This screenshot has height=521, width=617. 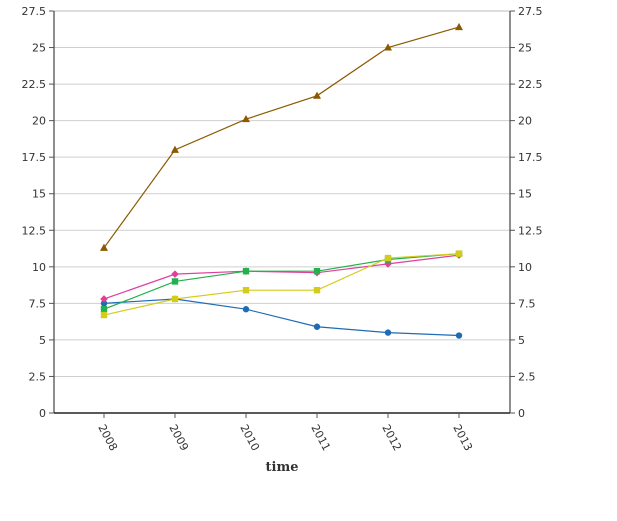 I want to click on x-tick-label: 2009, so click(x=178, y=437).